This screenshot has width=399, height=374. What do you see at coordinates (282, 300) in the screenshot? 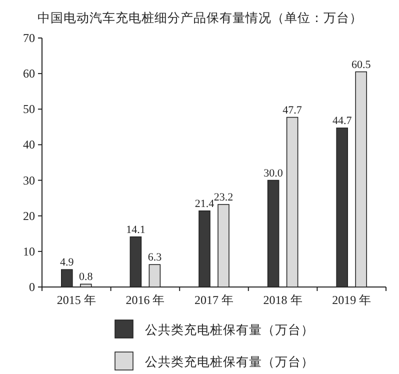
I see `x-tick-label: 2018 年` at bounding box center [282, 300].